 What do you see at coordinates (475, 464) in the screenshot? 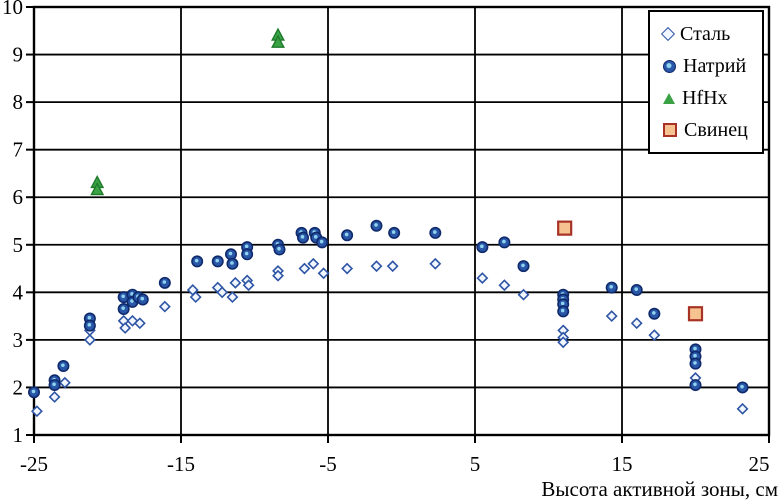
I see `x-tick-label: 5` at bounding box center [475, 464].